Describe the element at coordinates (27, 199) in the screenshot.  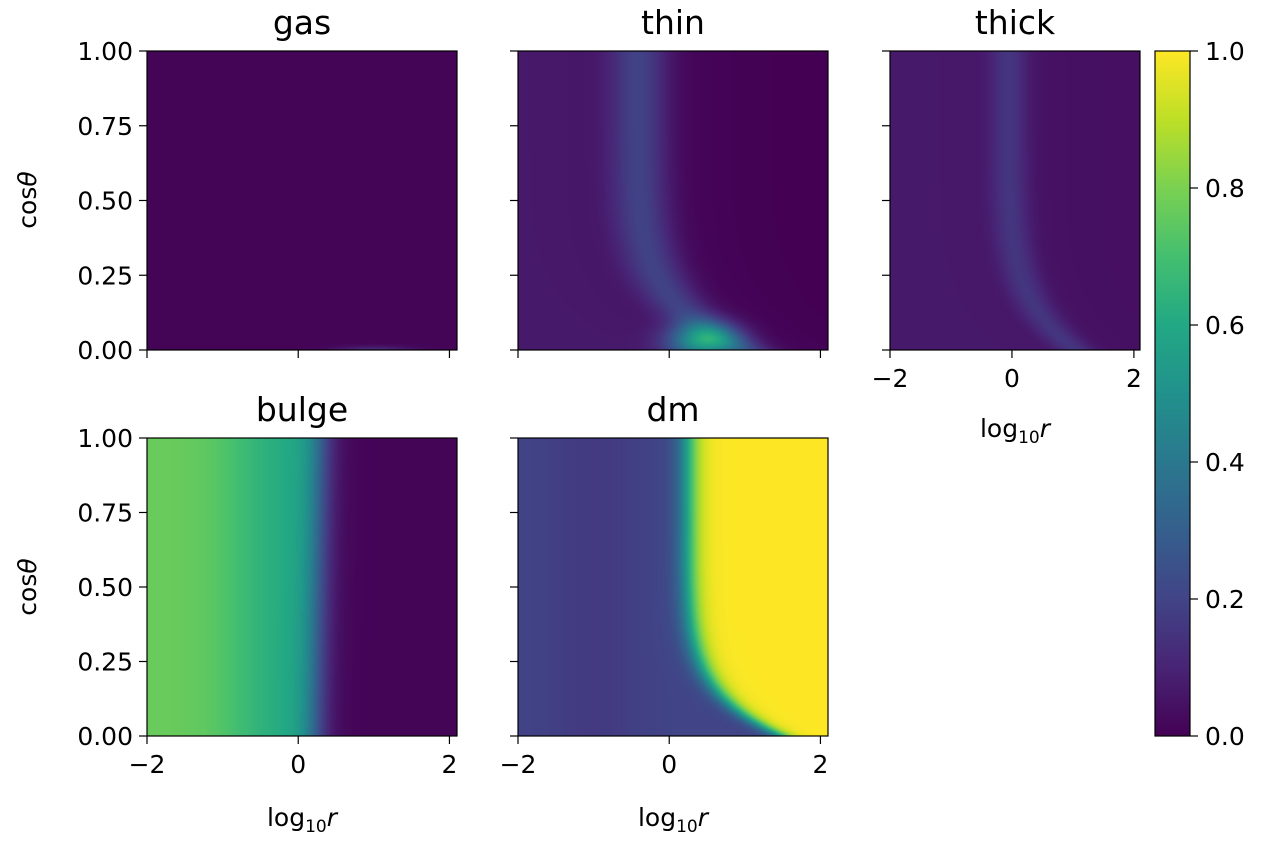
I see `y-axis-label-top: cosθ` at that location.